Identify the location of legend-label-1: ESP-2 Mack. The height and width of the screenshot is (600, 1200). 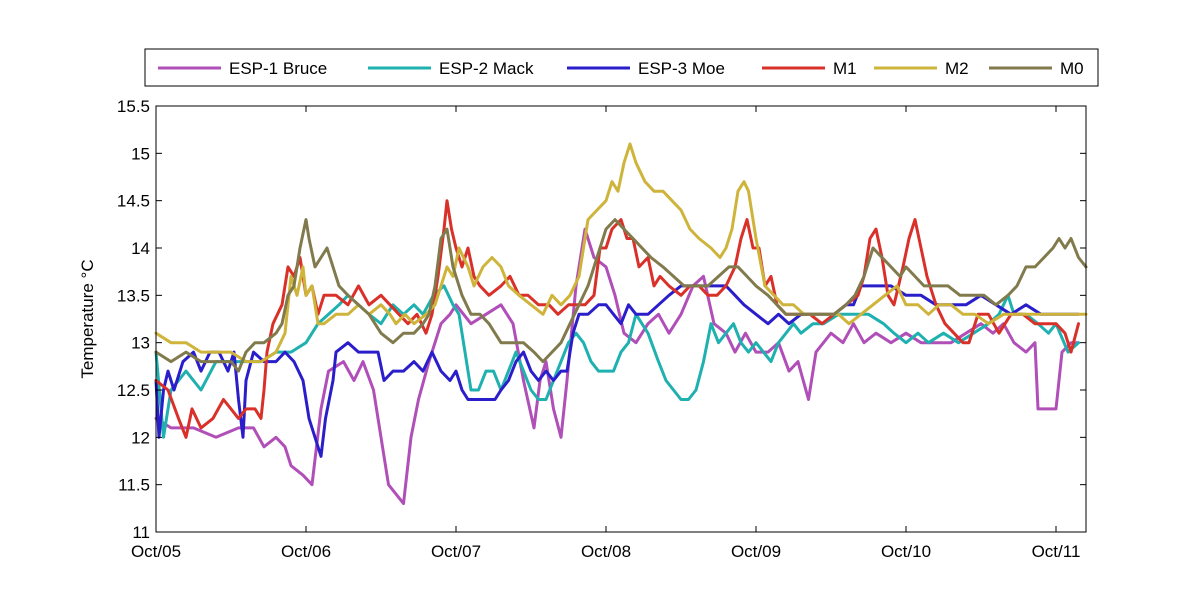
(486, 68).